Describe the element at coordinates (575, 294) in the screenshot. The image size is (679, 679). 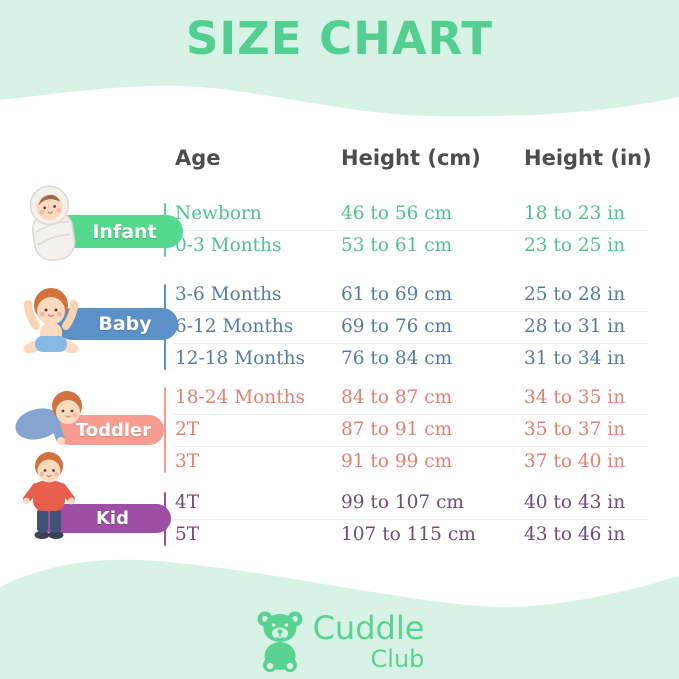
I see `height-in-cell: 25 to 28 in` at that location.